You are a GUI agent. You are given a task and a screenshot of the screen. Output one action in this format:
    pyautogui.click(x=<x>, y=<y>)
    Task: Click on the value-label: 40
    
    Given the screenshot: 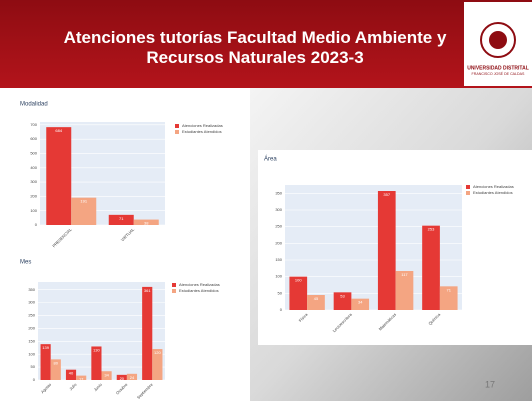 What is the action you would take?
    pyautogui.click(x=71, y=373)
    